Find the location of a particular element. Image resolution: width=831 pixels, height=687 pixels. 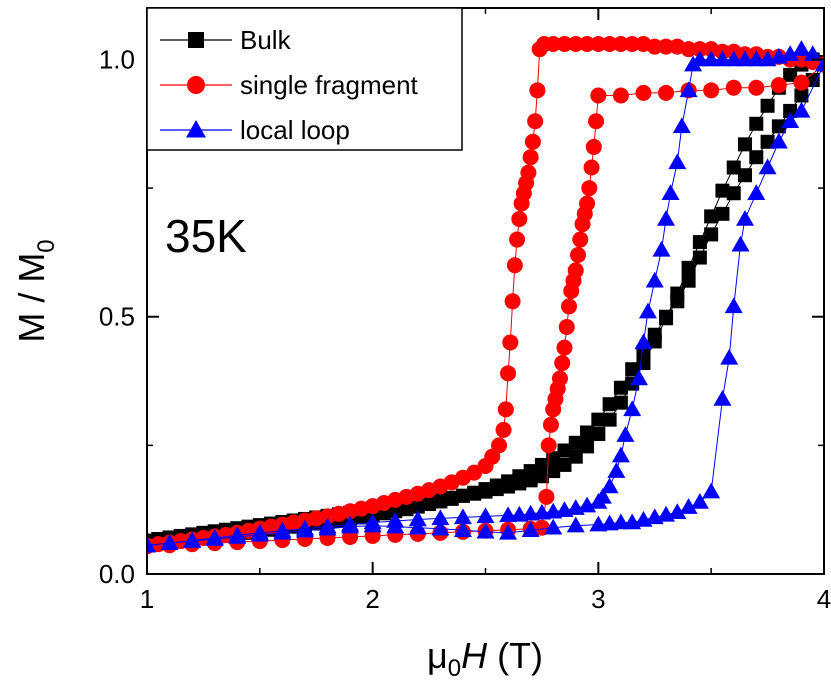

legend-entry: single fragment is located at coordinates (289, 85).